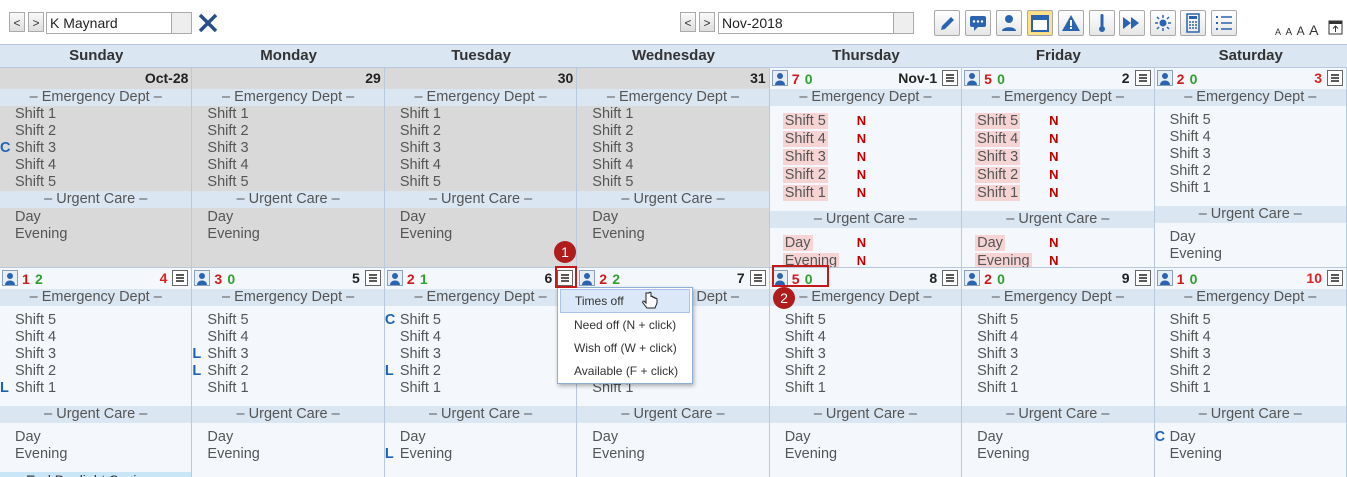 The height and width of the screenshot is (477, 1347). I want to click on shift-item: Day N, so click(871, 243).